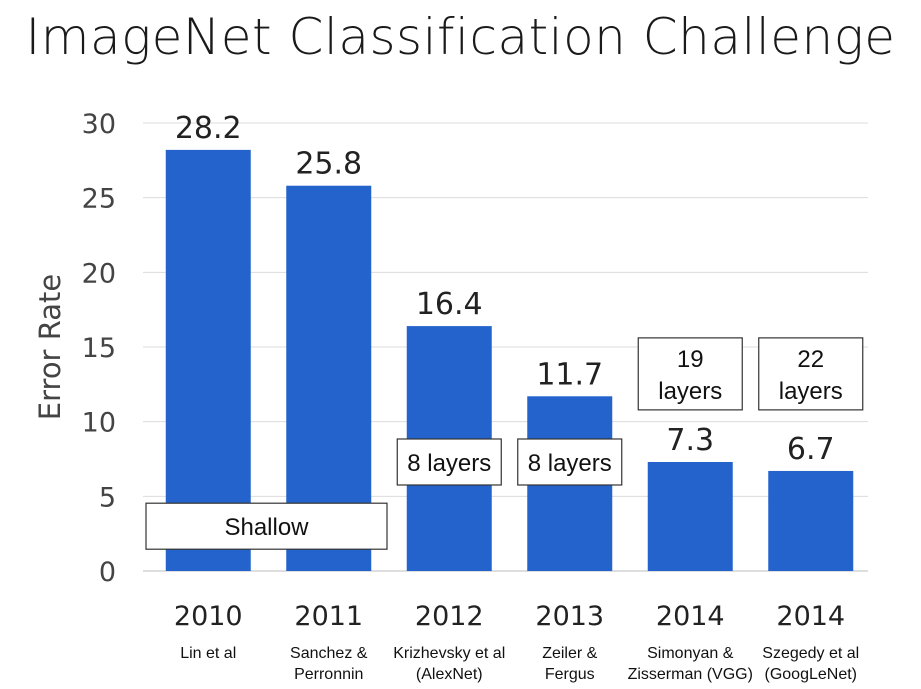 This screenshot has height=689, width=921. Describe the element at coordinates (328, 616) in the screenshot. I see `x-tick-year: 2011` at that location.